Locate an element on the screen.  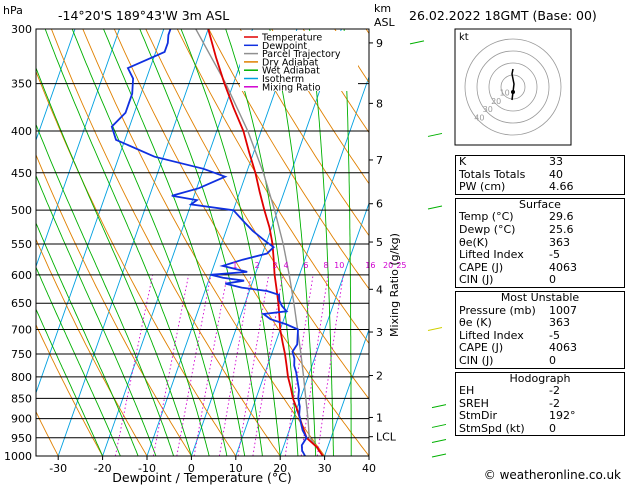
pressure-tick-label: 400 is located at coordinates (21, 131).